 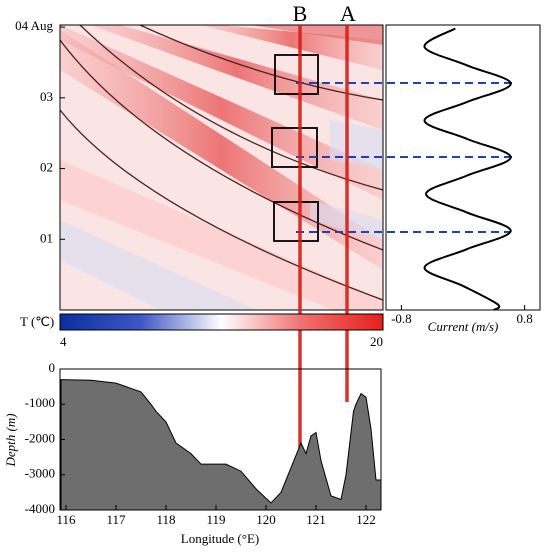 What do you see at coordinates (366, 519) in the screenshot?
I see `x-tick-label: 122` at bounding box center [366, 519].